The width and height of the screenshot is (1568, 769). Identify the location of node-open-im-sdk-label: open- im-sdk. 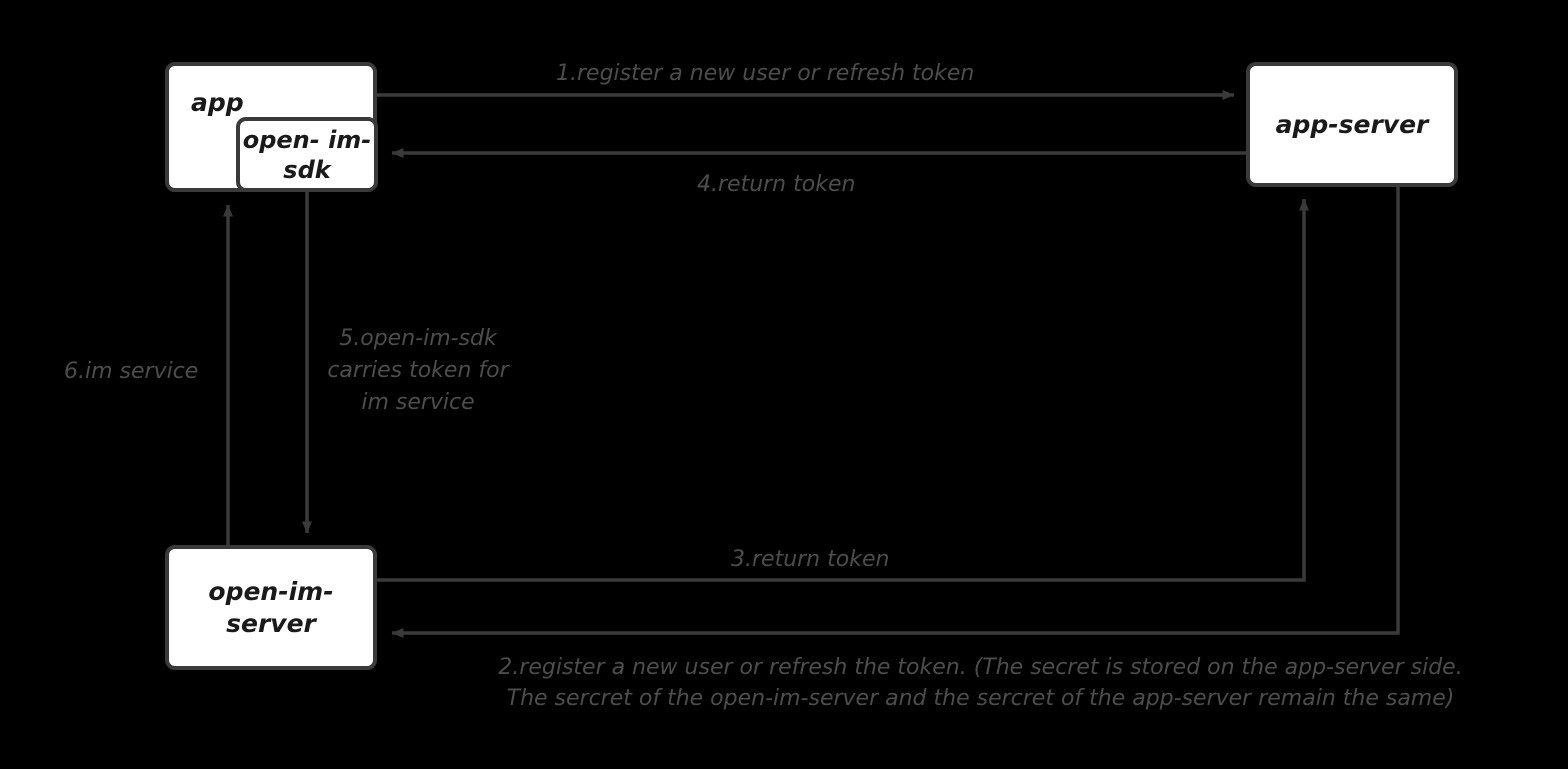
(307, 154).